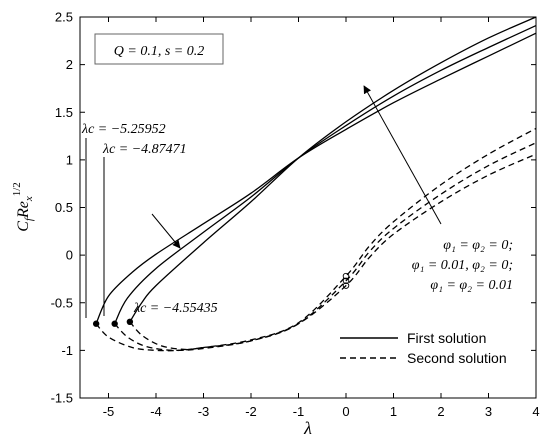  I want to click on x-tick-label: 0, so click(345, 411).